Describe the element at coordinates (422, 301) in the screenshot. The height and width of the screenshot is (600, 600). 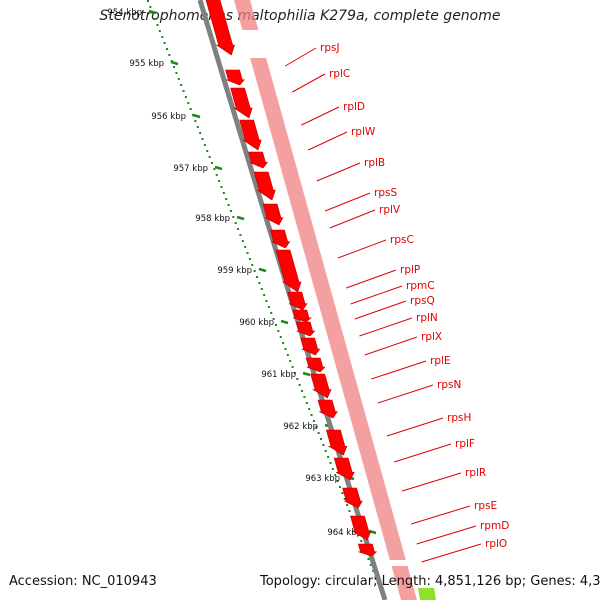
I see `gene-label-rpsQ: rpsQ` at that location.